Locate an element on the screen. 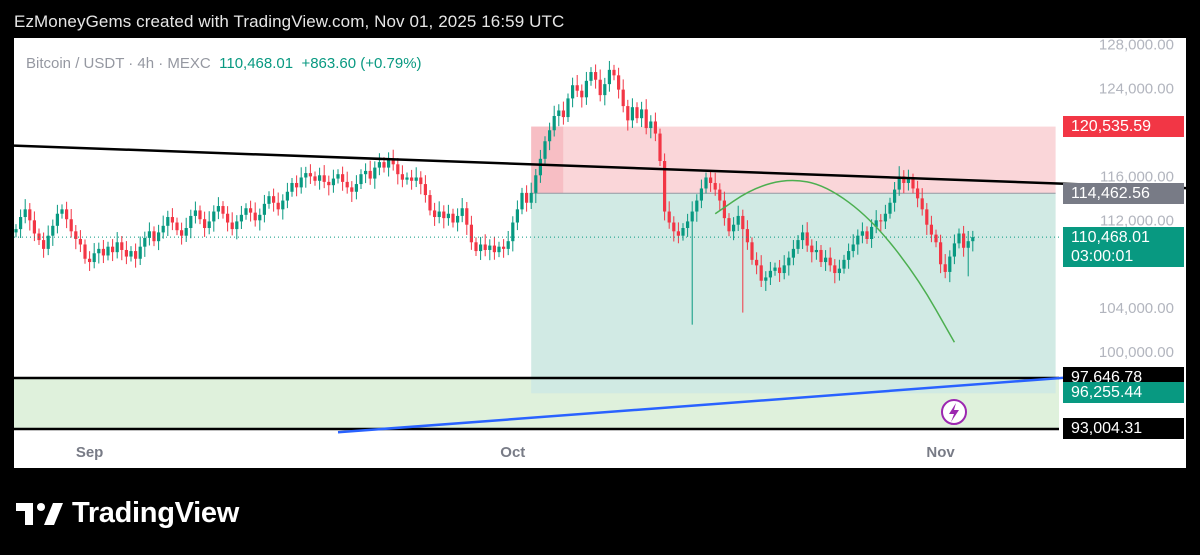  lightning-icon is located at coordinates (954, 412).